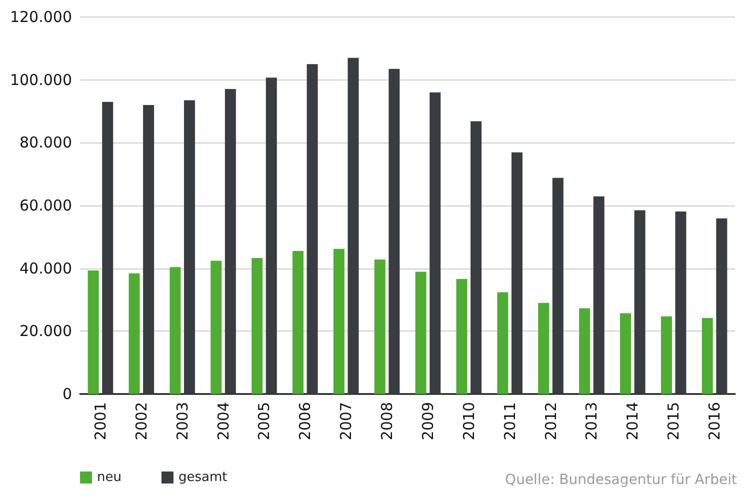 Image resolution: width=749 pixels, height=501 pixels. What do you see at coordinates (46, 268) in the screenshot?
I see `y-tick-label: 40.000` at bounding box center [46, 268].